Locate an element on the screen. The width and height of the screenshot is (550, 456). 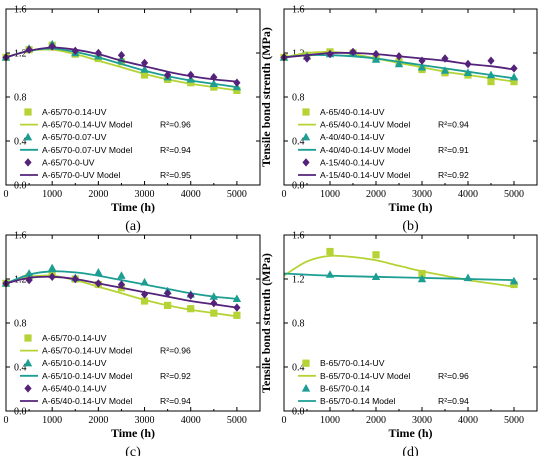
y-tick-label: 1.2 is located at coordinates (298, 280).